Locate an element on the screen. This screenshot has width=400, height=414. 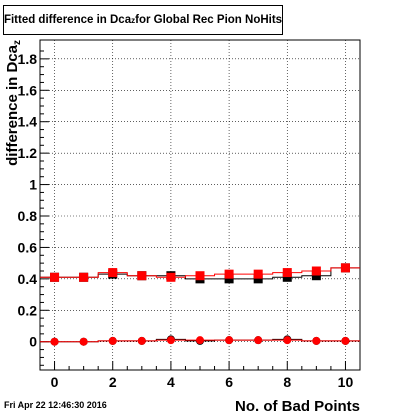
y-tick-label: 1 is located at coordinates (33, 185).